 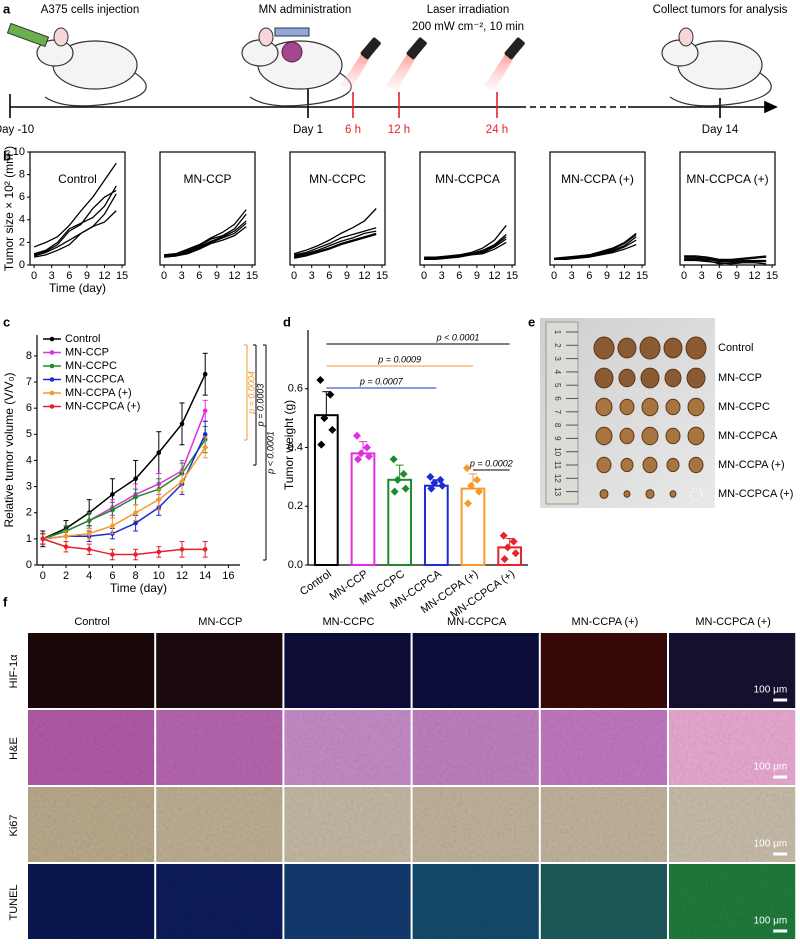 What do you see at coordinates (292, 52) in the screenshot?
I see `tumor-illustration` at bounding box center [292, 52].